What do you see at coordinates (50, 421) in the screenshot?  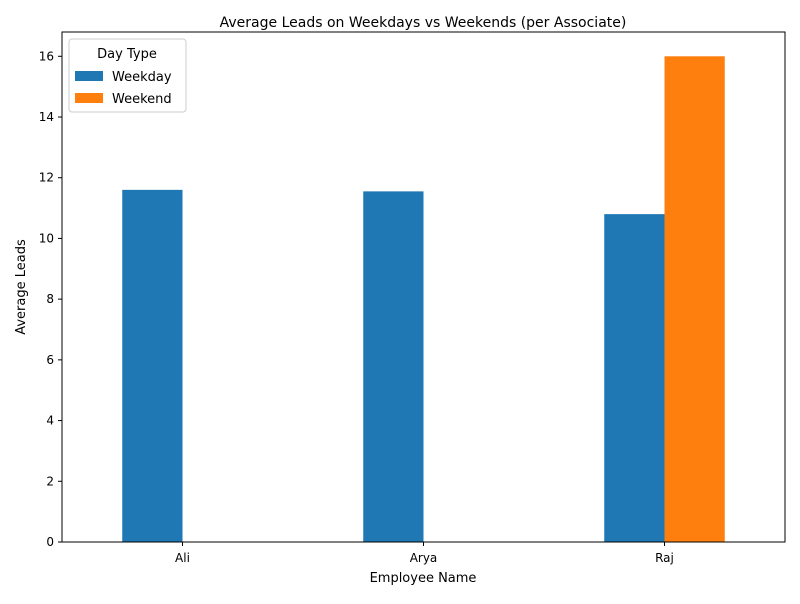 I see `y-tick-label: 4` at bounding box center [50, 421].